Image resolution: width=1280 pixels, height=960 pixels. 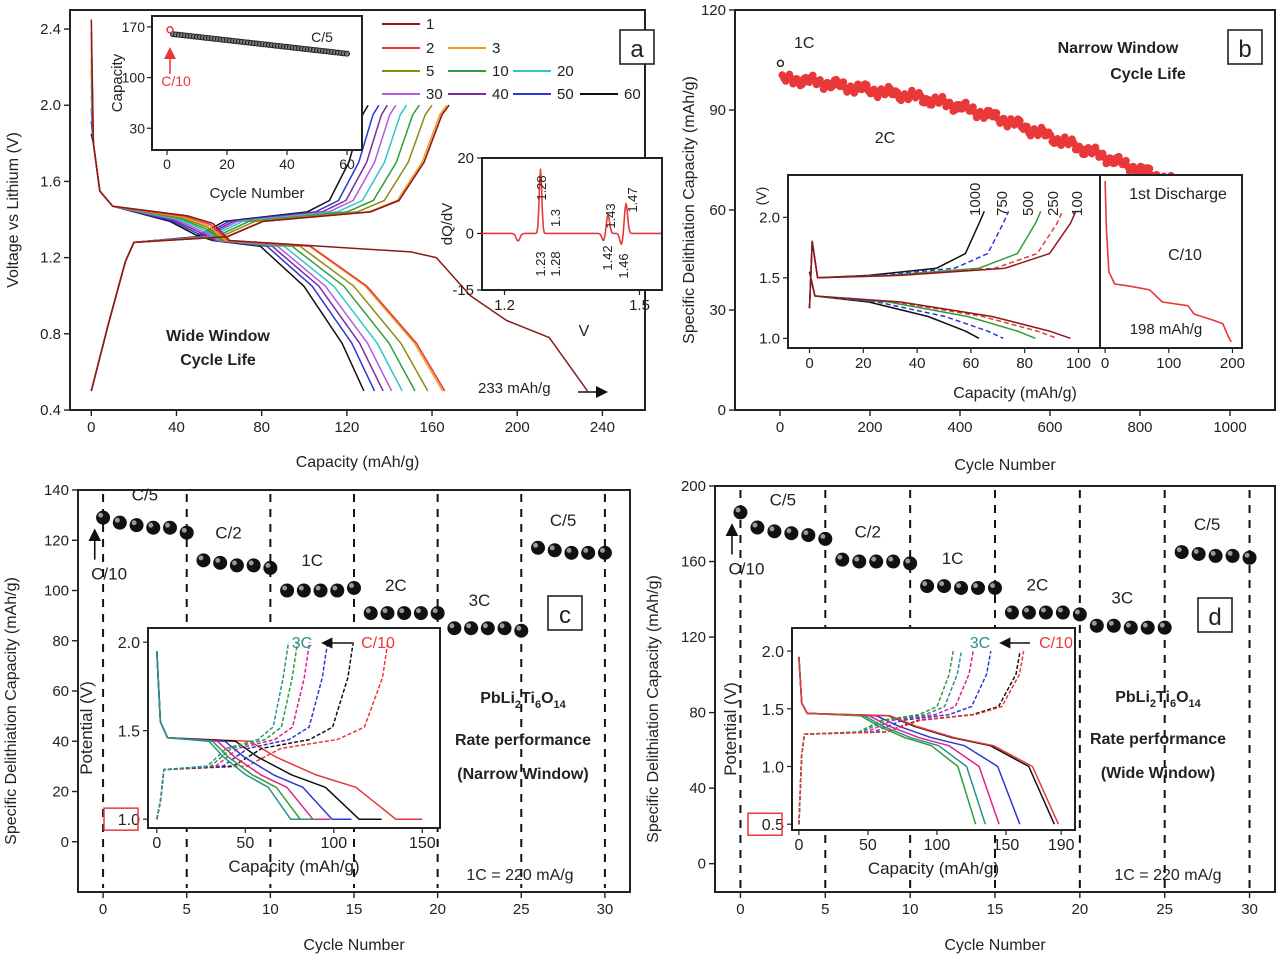 What do you see at coordinates (11, 711) in the screenshot?
I see `panel-c-ylabel: Specific Delithiation Capacity (mAh/g)` at bounding box center [11, 711].